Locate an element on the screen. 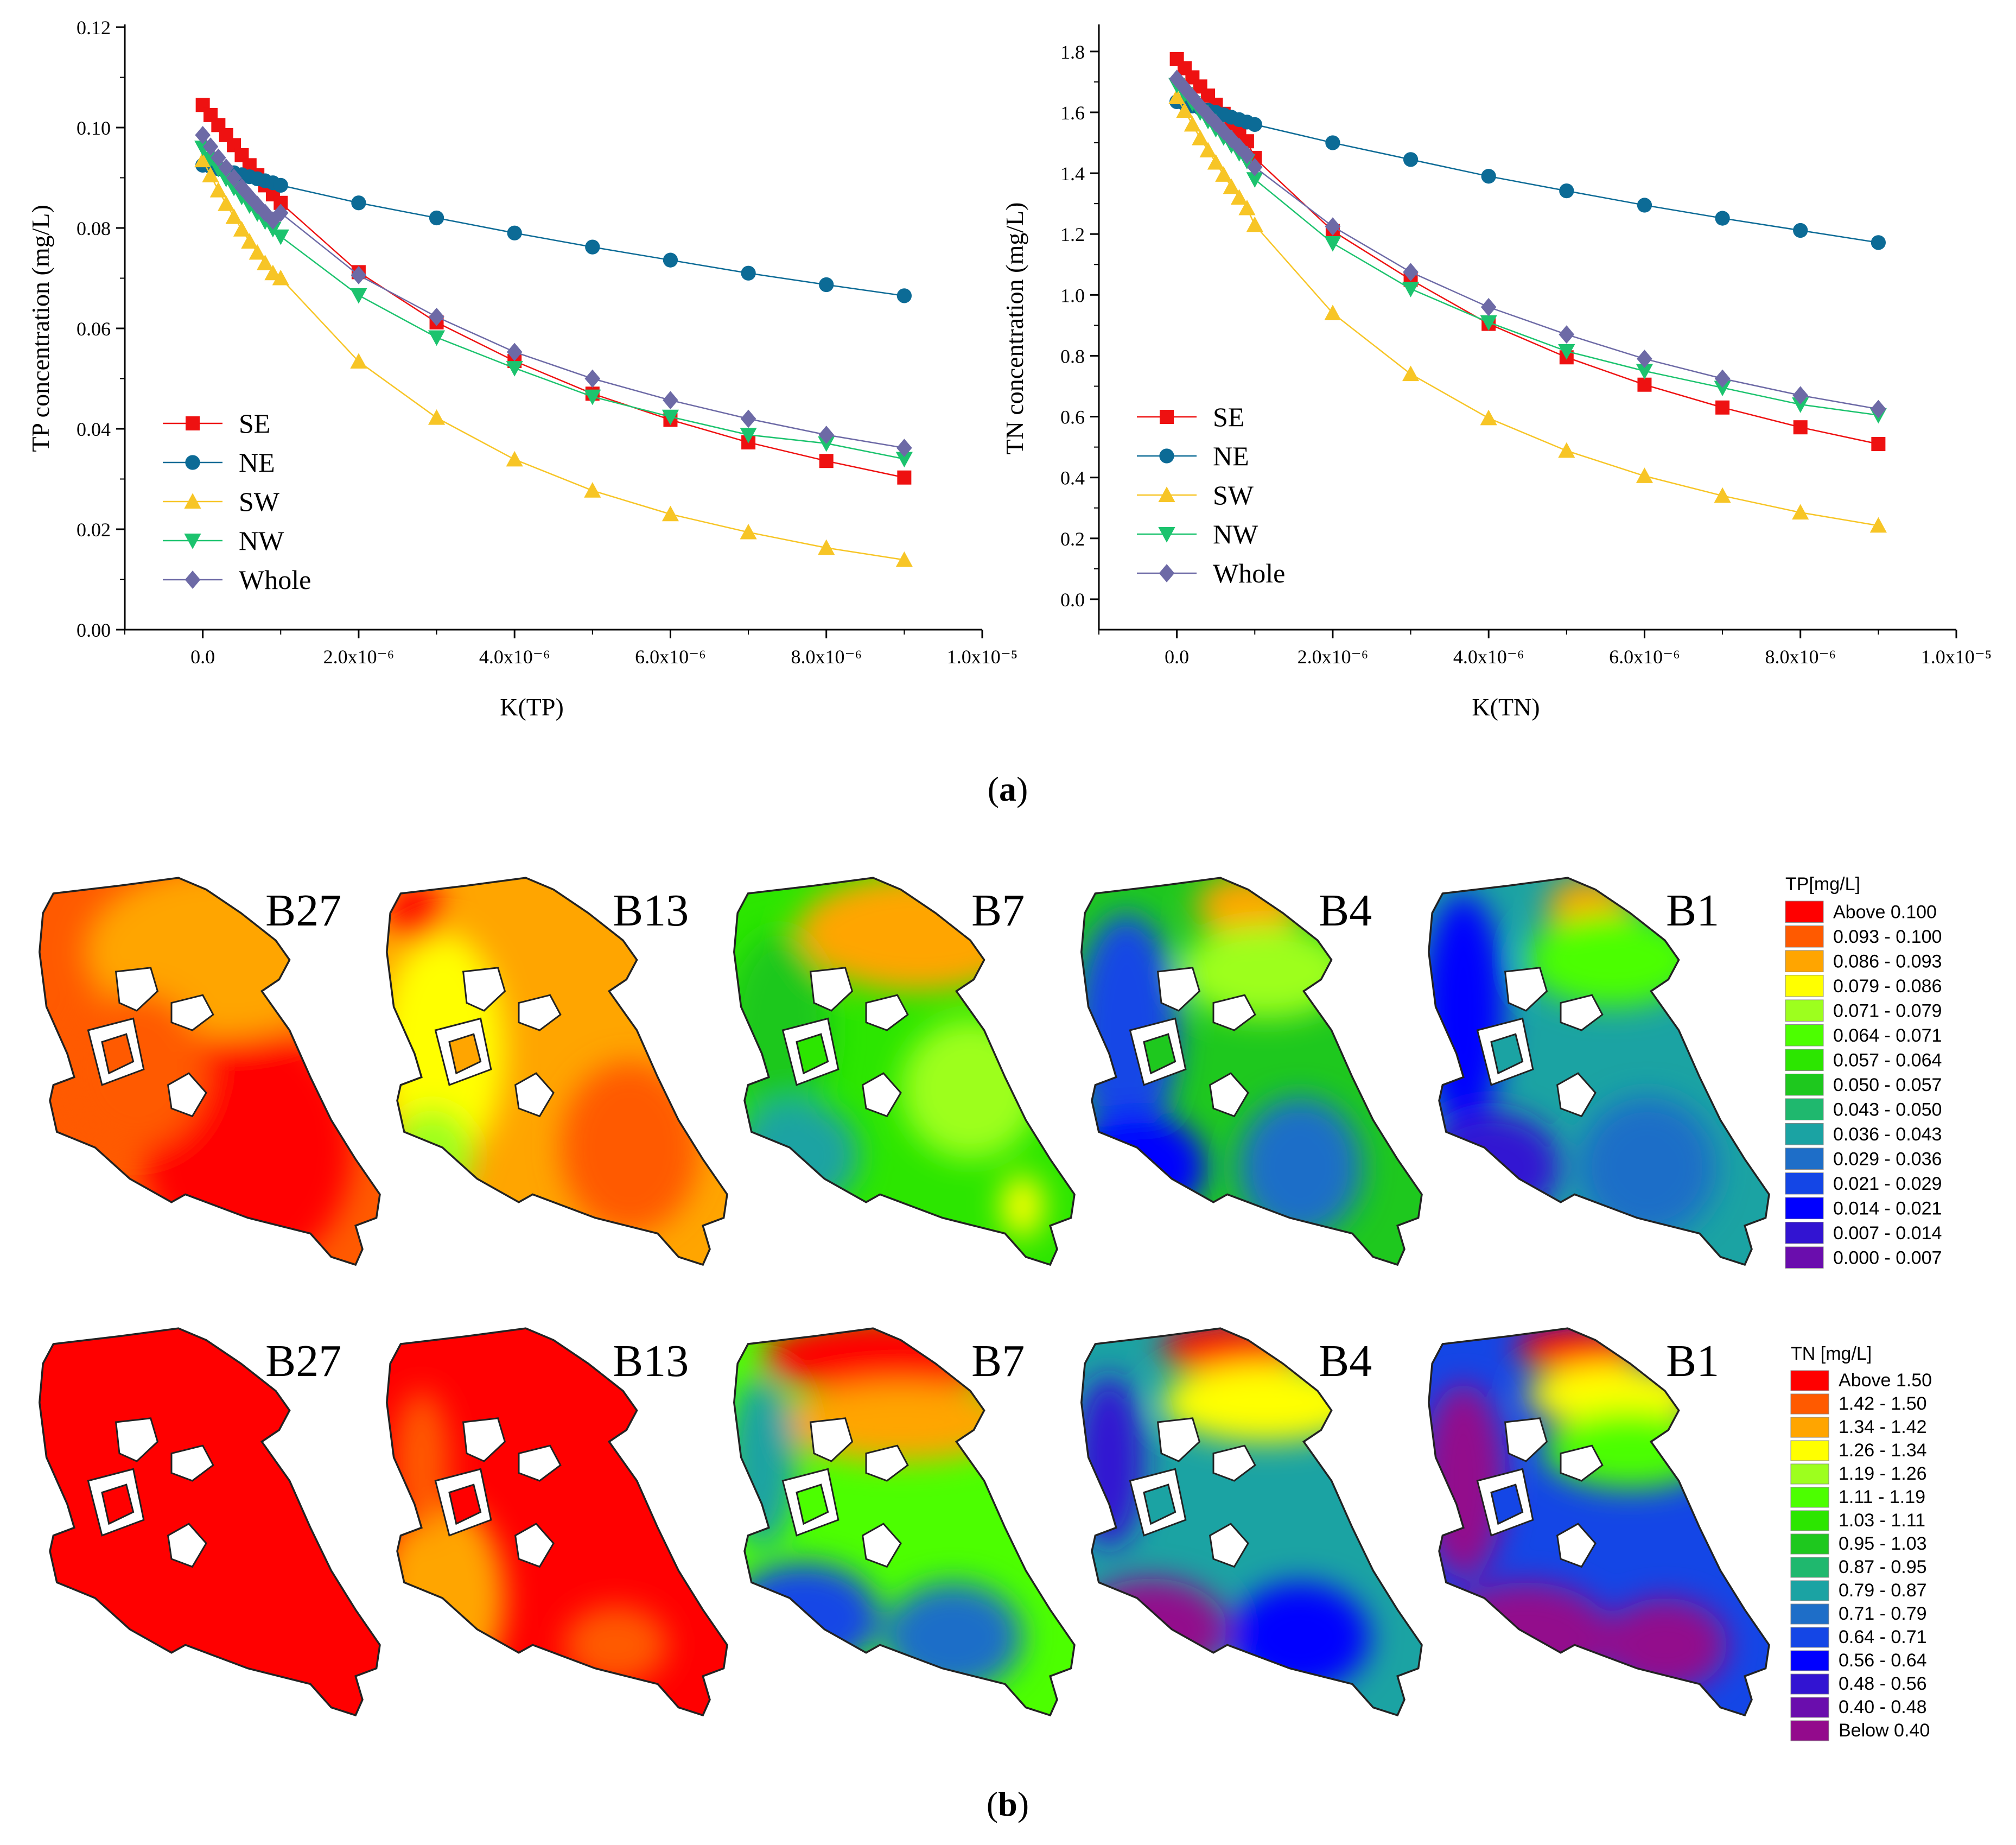  y-tick-label: 0.4 is located at coordinates (1072, 478).